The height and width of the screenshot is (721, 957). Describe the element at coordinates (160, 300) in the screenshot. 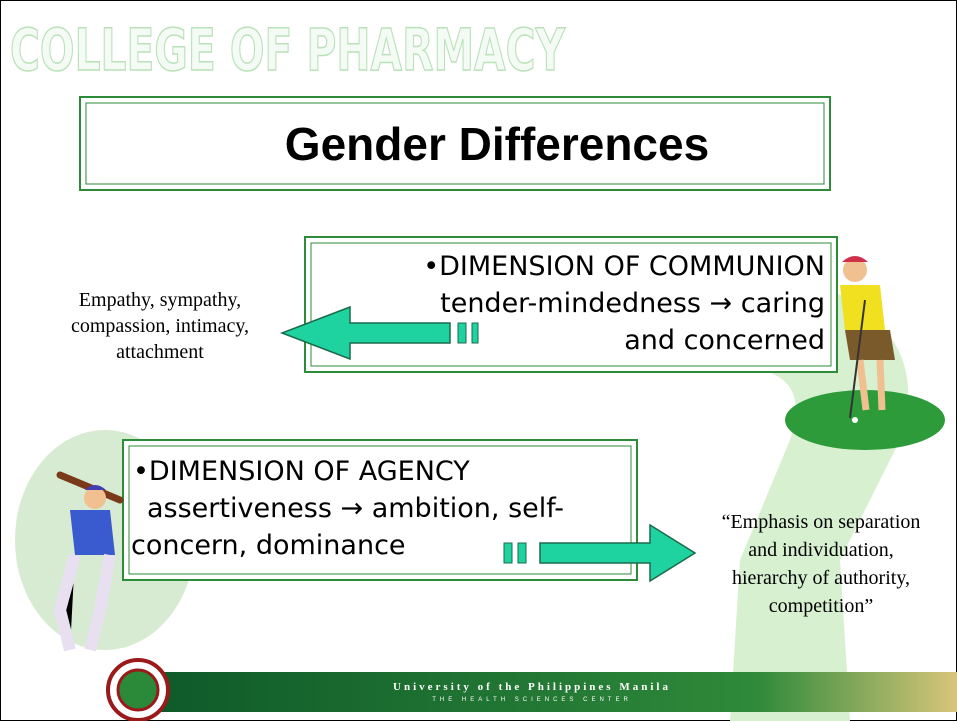

I see `note-line: Empathy, sympathy,` at that location.